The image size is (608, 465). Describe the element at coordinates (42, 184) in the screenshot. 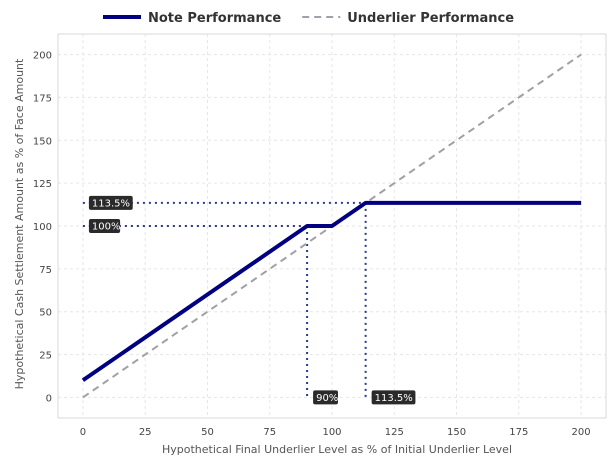

I see `y-tick-label: 125` at that location.